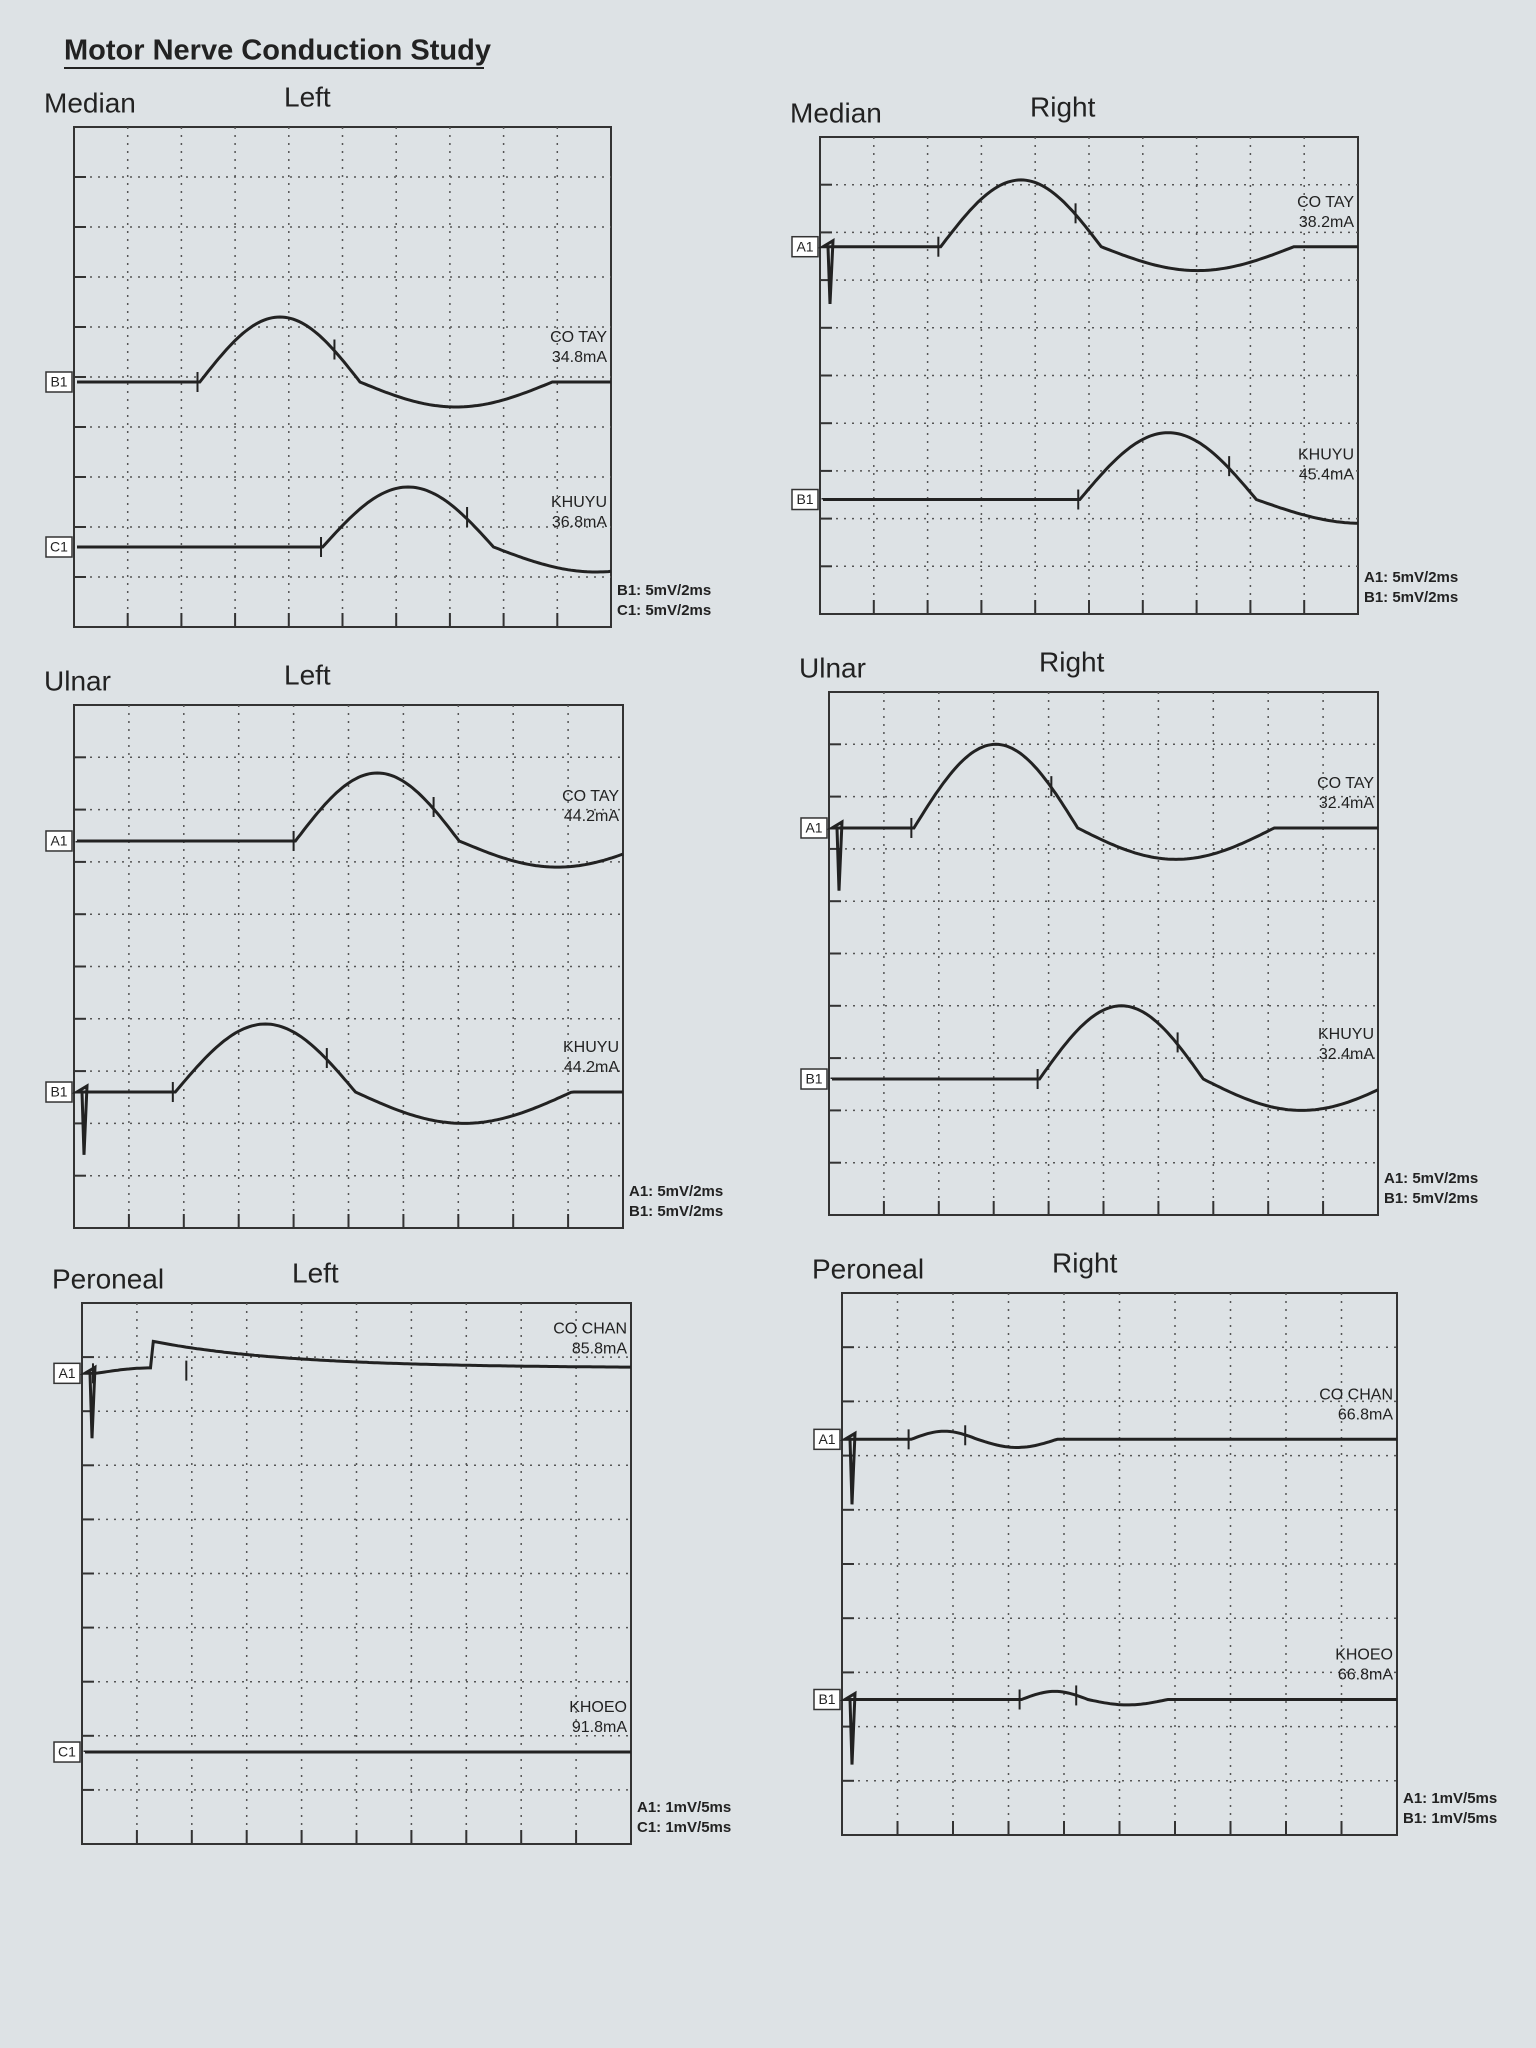 The image size is (1536, 2048). What do you see at coordinates (684, 1827) in the screenshot?
I see `scale-label: C1: 1mV/5ms` at bounding box center [684, 1827].